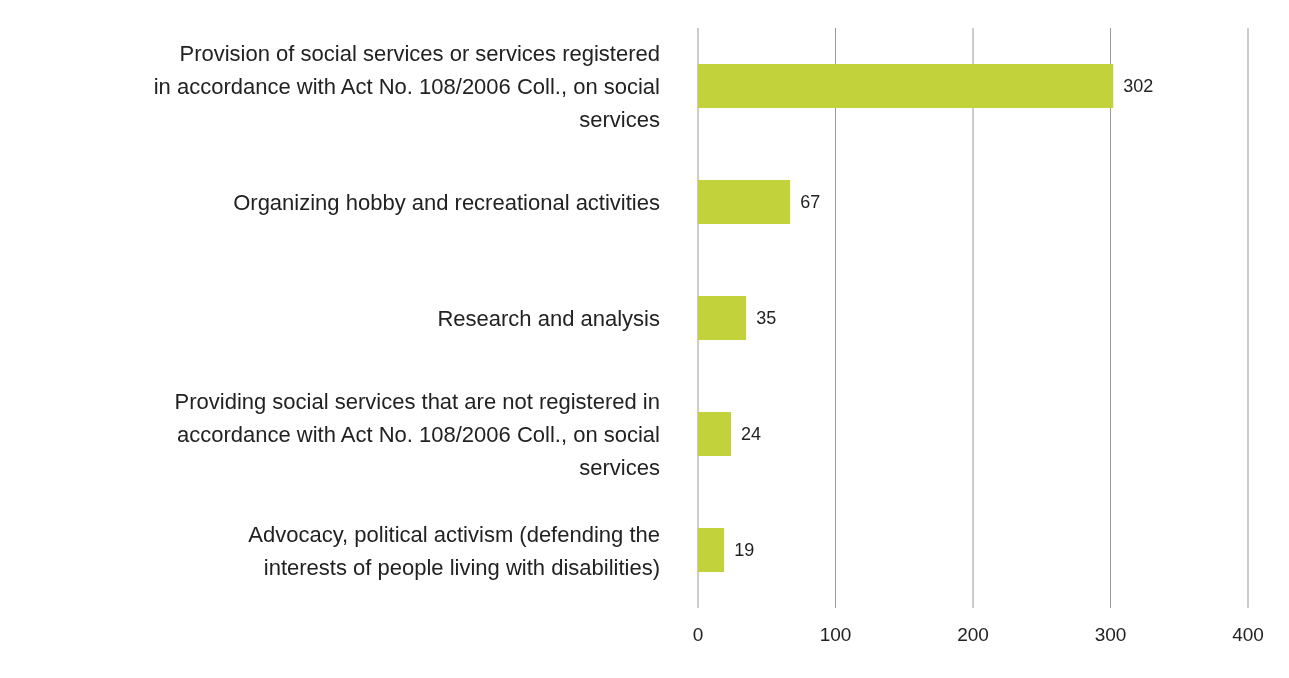 The width and height of the screenshot is (1289, 678). What do you see at coordinates (835, 635) in the screenshot?
I see `x-tick-label: 100` at bounding box center [835, 635].